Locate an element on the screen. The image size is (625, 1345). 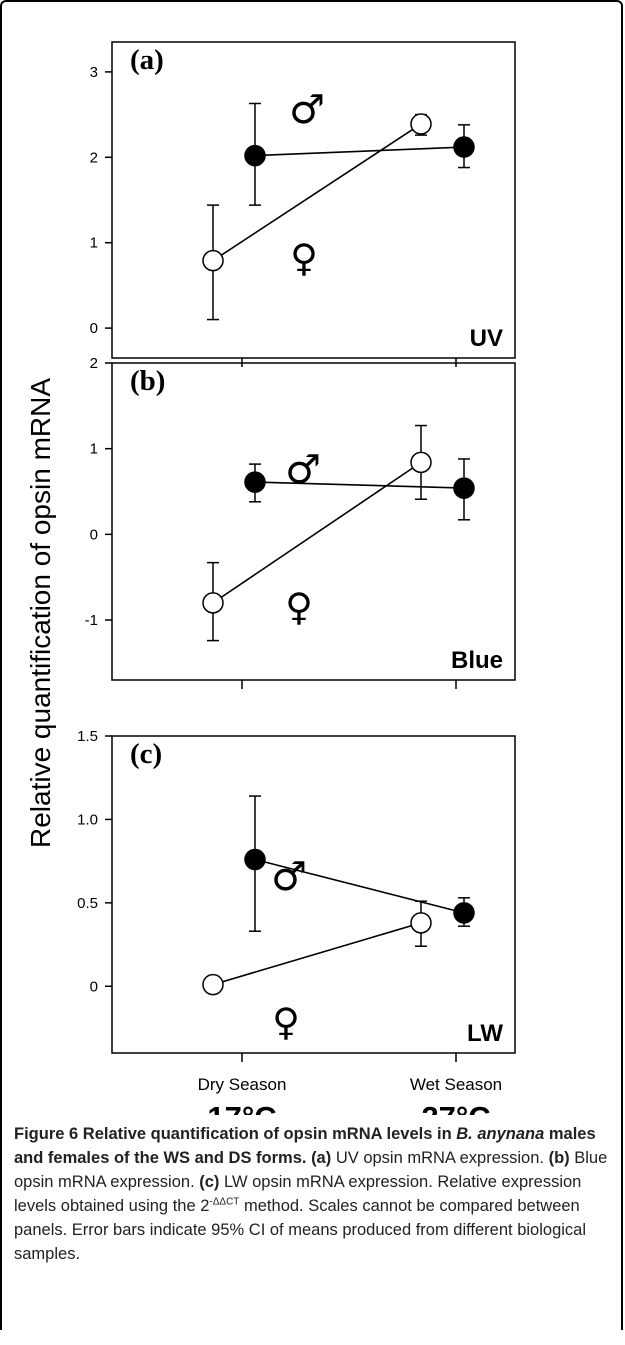
panel-label: (c) is located at coordinates (146, 754).